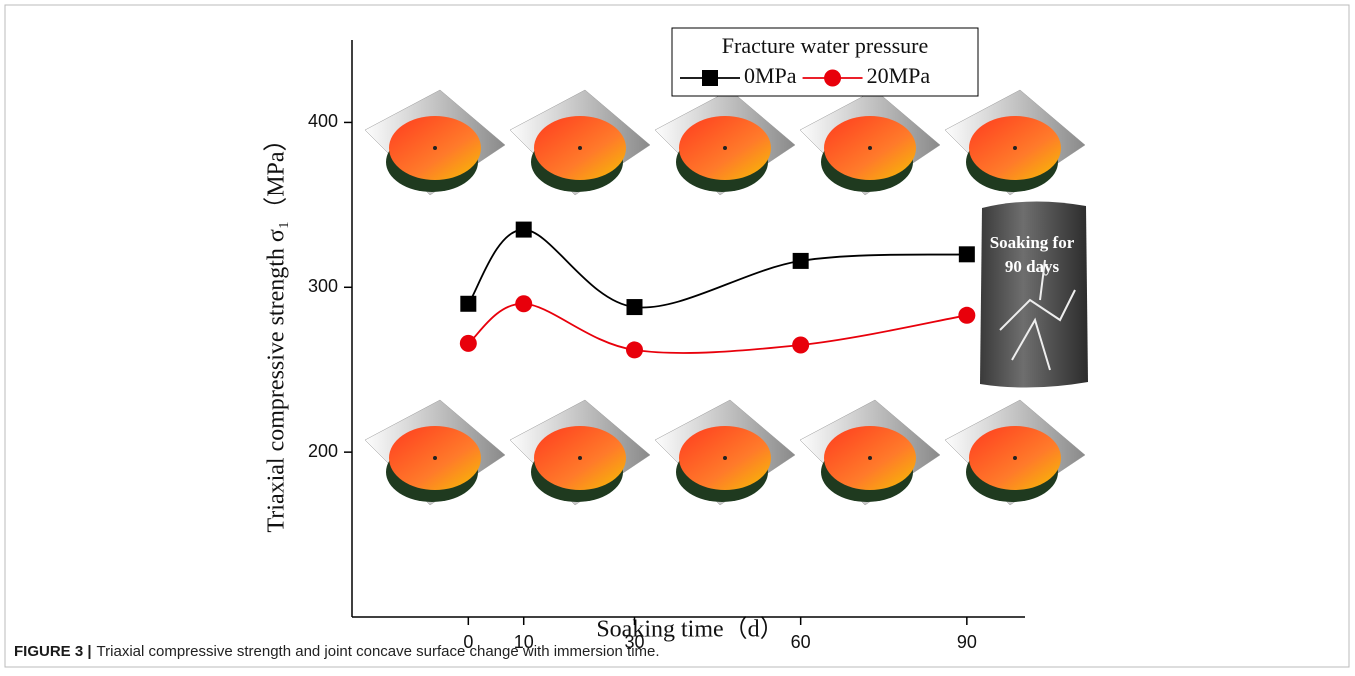 This screenshot has height=676, width=1355. I want to click on legend-box, so click(825, 62).